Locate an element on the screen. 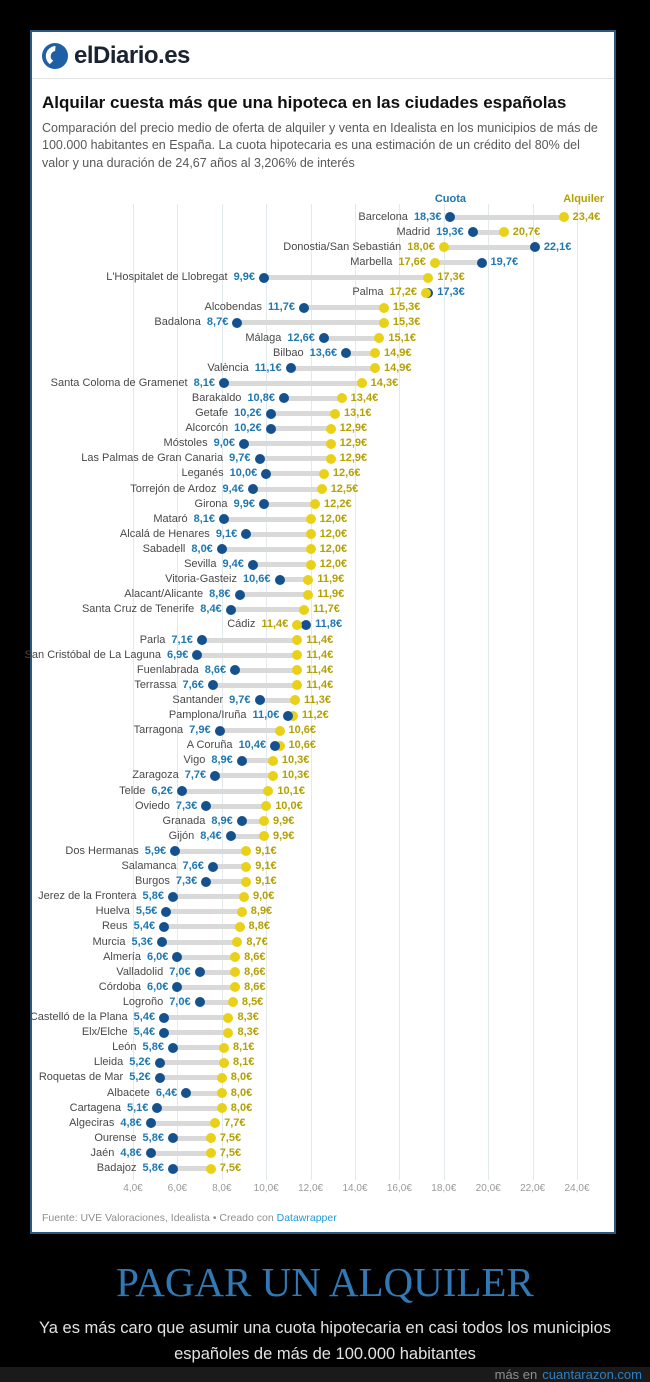  city-label: Badalona is located at coordinates (177, 322).